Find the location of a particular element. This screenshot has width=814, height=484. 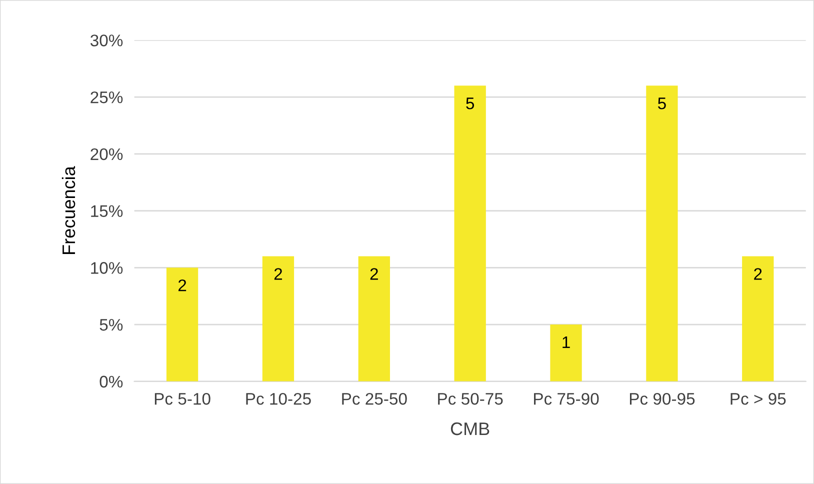

y-tick-label: 5% is located at coordinates (111, 324).